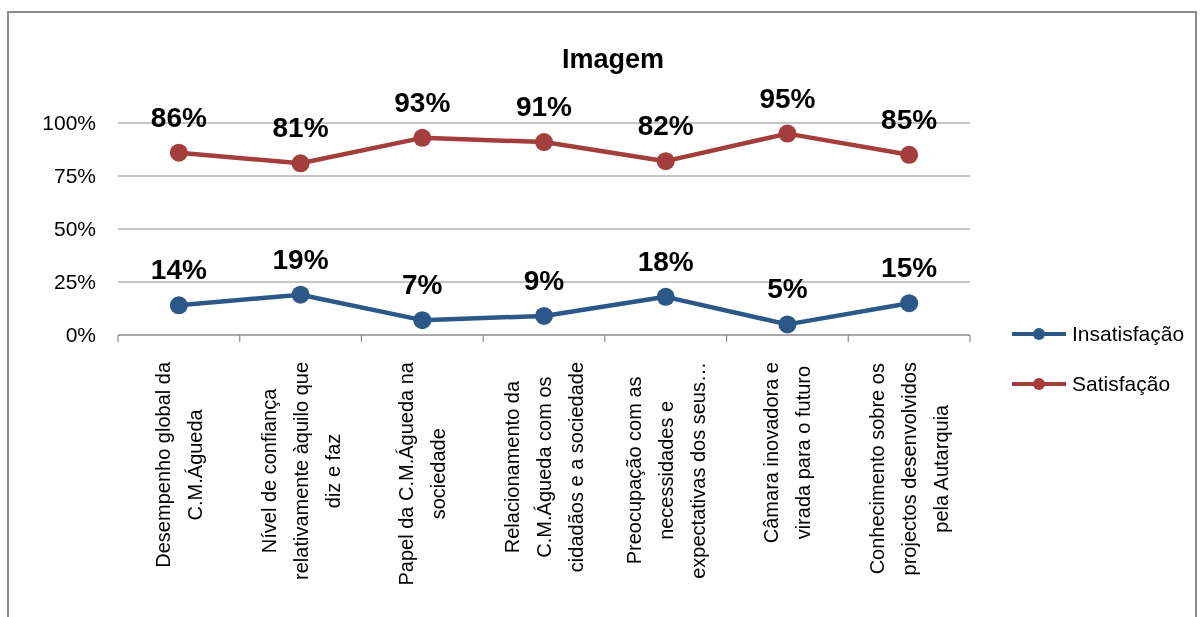  Describe the element at coordinates (422, 473) in the screenshot. I see `x-tick-label: Papel da C.M.Águeda na sociedade` at that location.